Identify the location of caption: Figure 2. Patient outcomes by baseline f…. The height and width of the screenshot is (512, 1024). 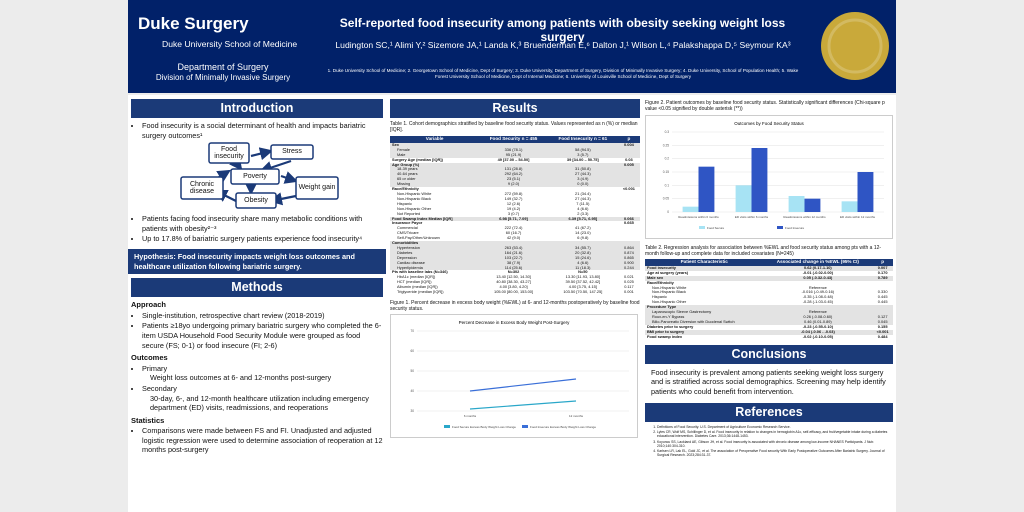
(765, 106).